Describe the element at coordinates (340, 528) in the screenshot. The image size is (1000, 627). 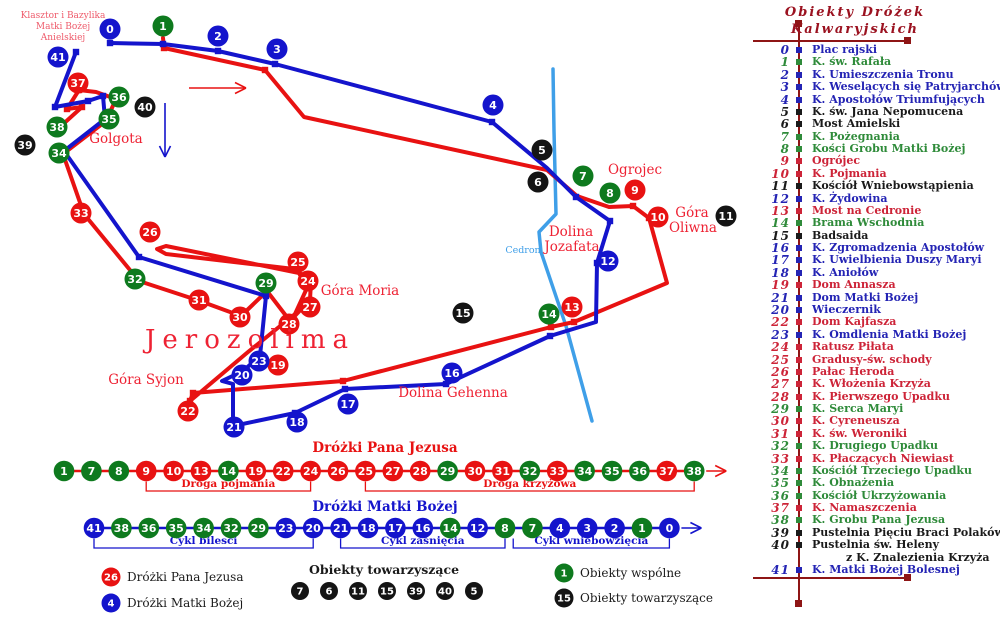
I see `mary-sequence-row-station-21: 21` at that location.